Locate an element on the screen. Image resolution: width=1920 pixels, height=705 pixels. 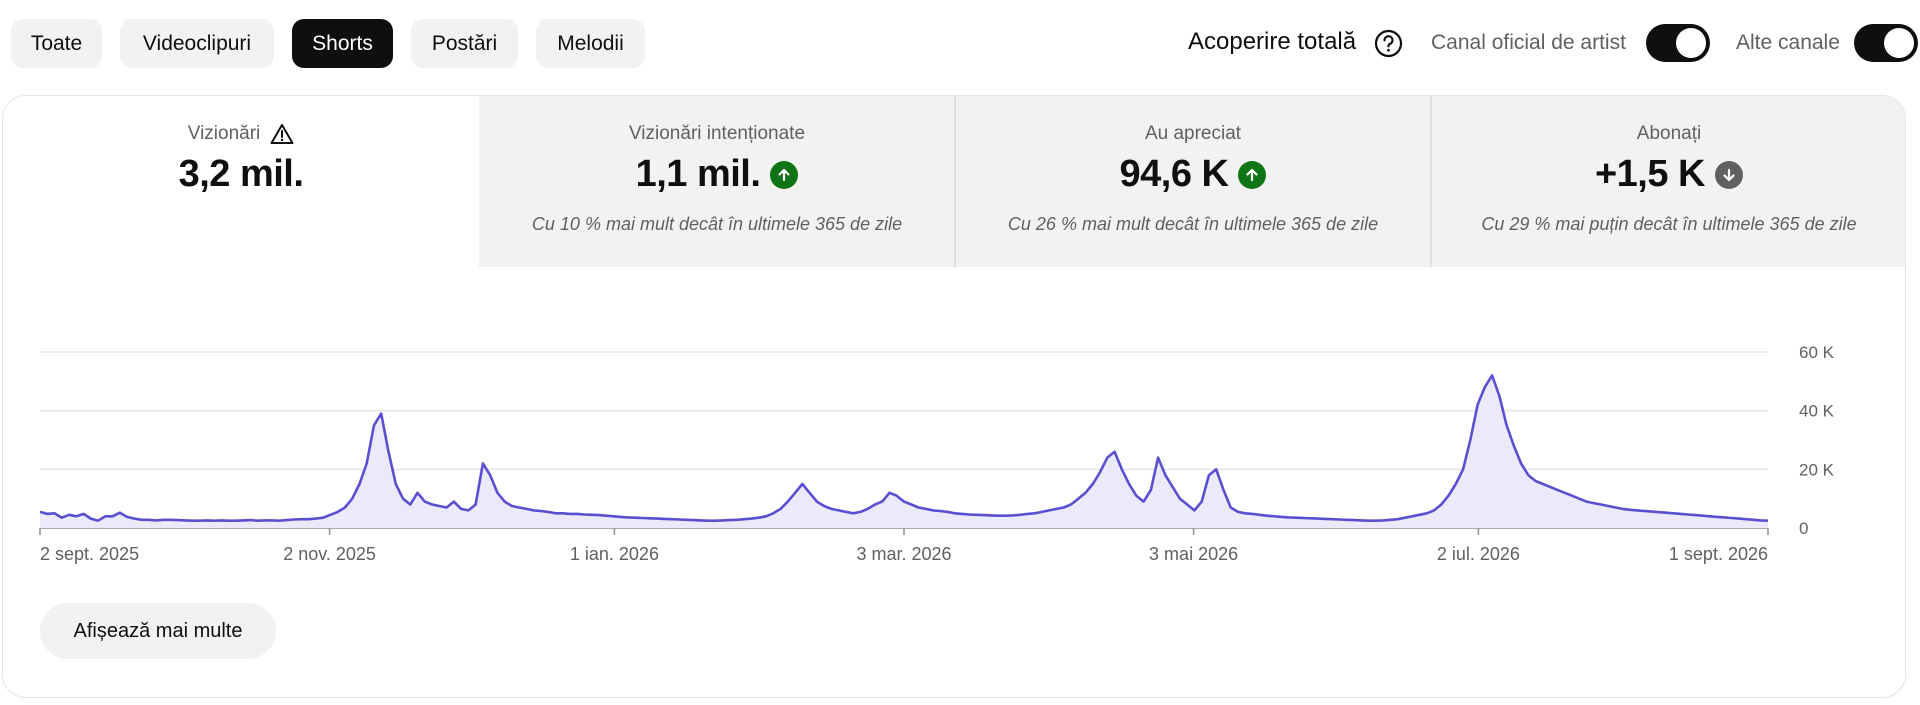
total-reach-label: Acoperire totală is located at coordinates (1272, 41).